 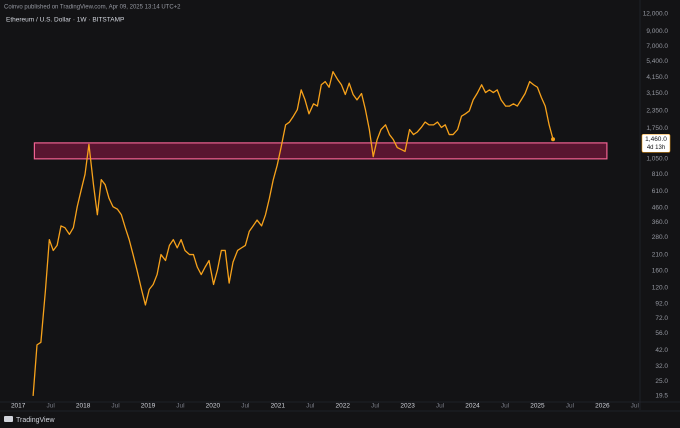 I want to click on y-tick-label: 56.0, so click(x=661, y=333).